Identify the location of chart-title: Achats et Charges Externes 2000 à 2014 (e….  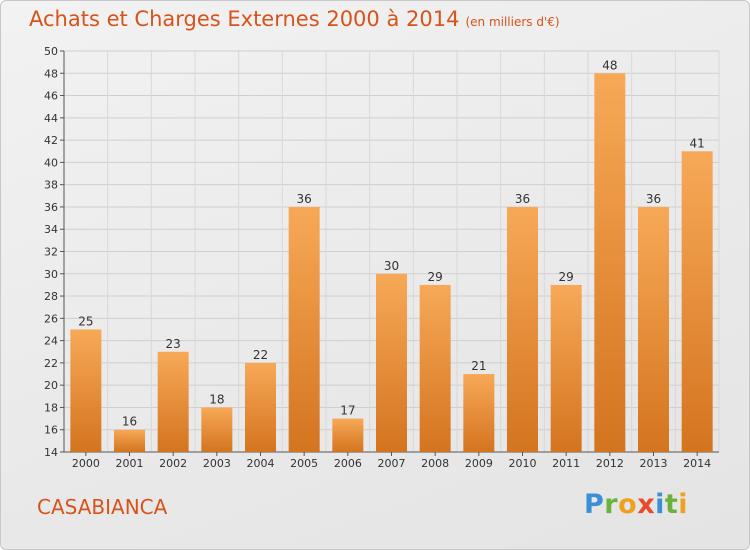
(294, 19).